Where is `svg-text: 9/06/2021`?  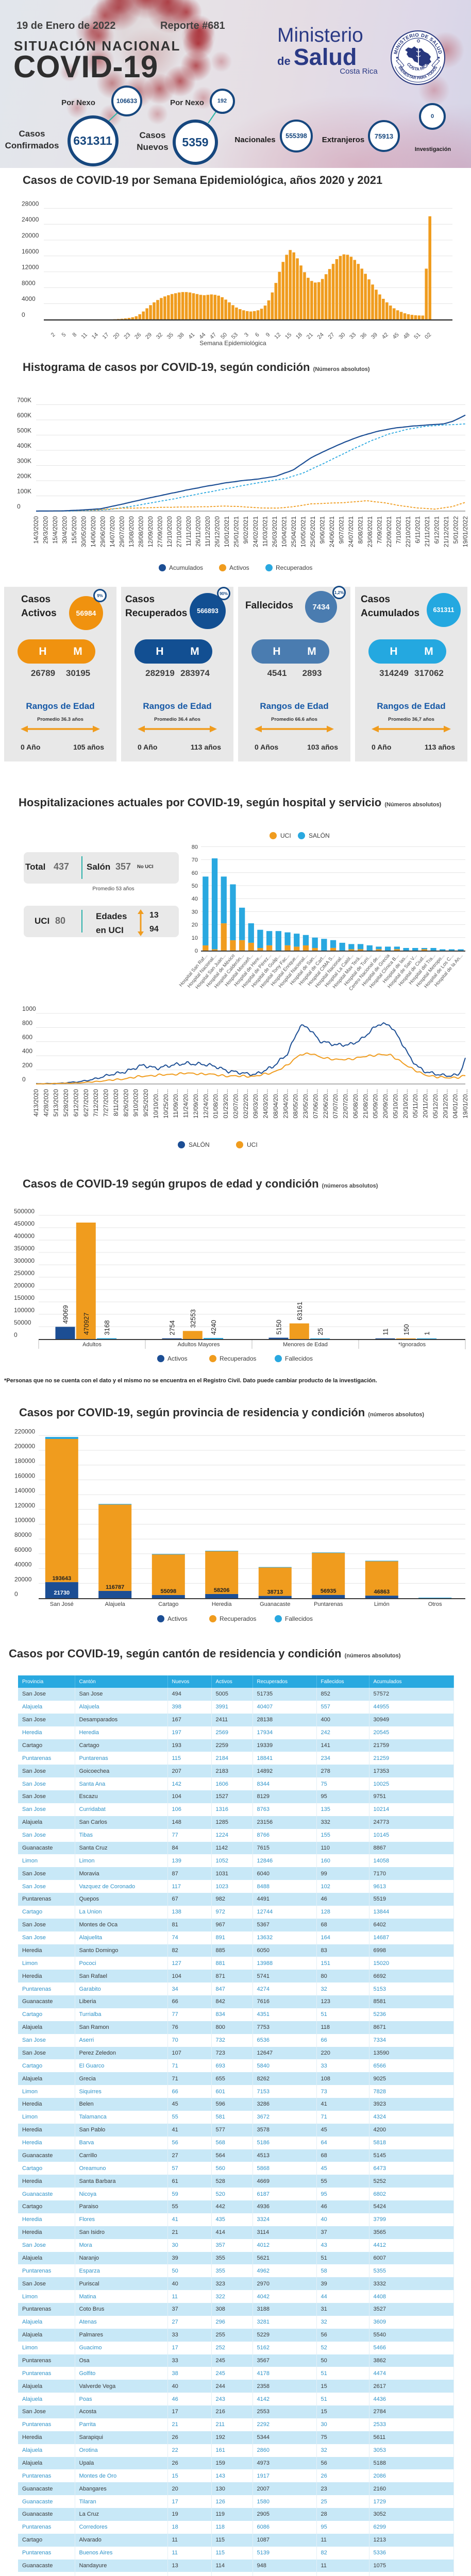 svg-text: 9/06/2021 is located at coordinates (322, 530).